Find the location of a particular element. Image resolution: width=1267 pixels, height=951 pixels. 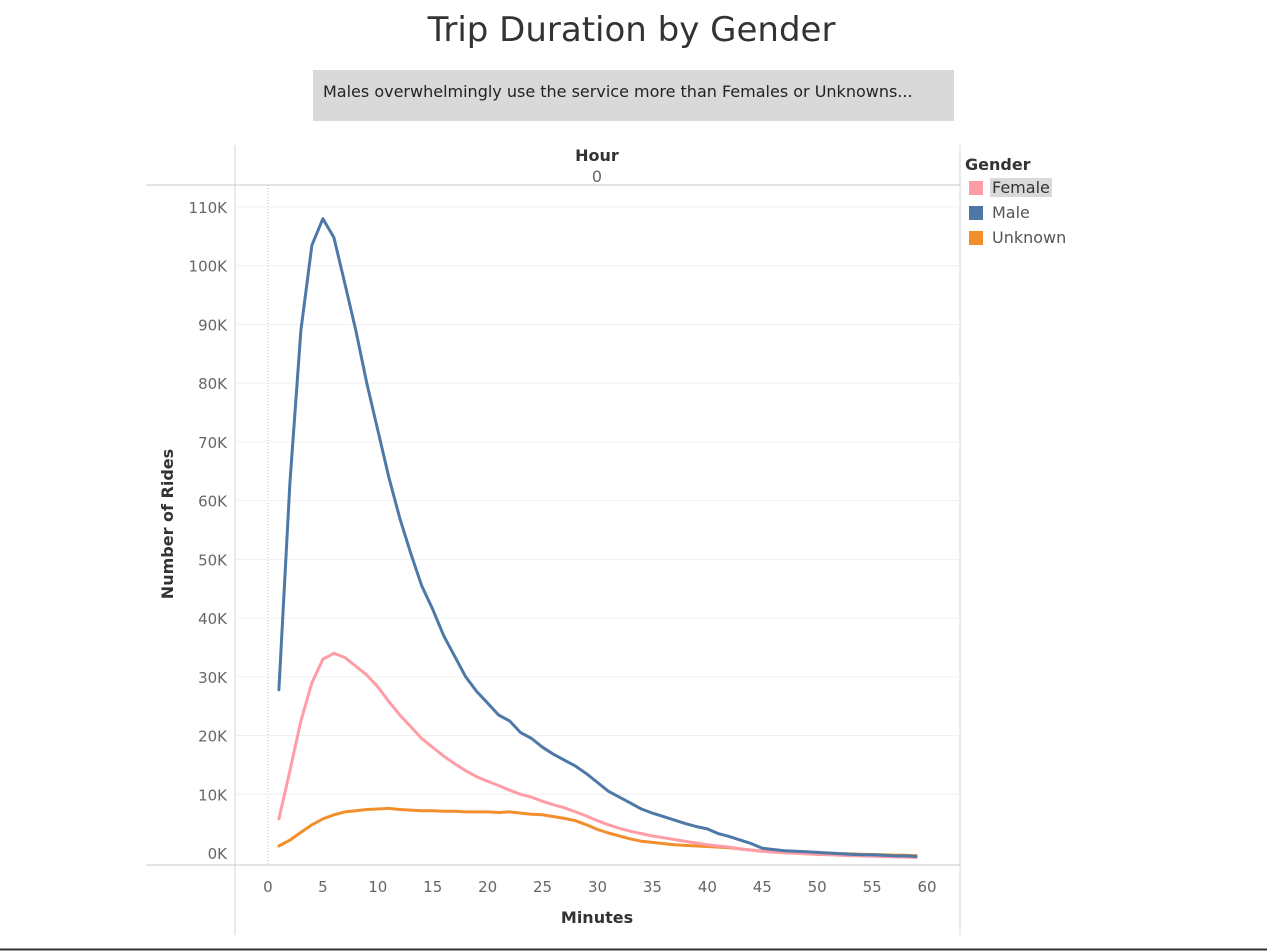

legend-label-female: Female is located at coordinates (1021, 187).